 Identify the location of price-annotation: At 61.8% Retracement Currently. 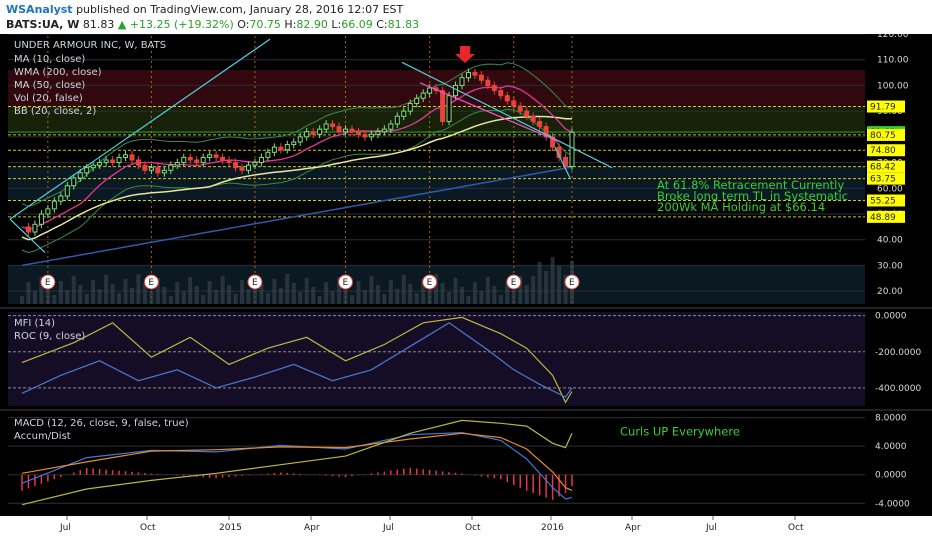
(750, 185).